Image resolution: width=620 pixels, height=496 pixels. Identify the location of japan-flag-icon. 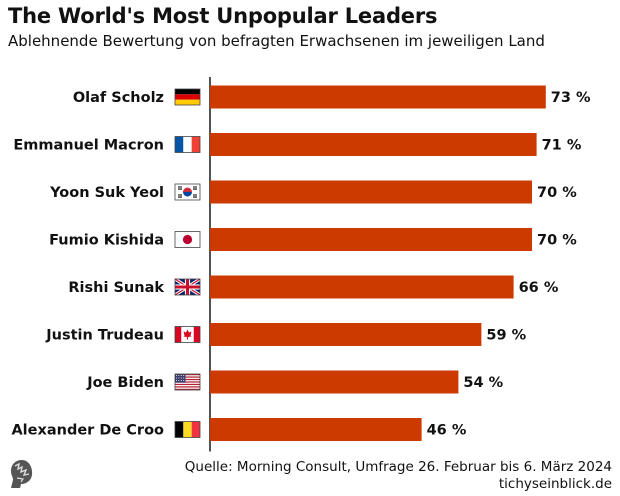
(187, 239).